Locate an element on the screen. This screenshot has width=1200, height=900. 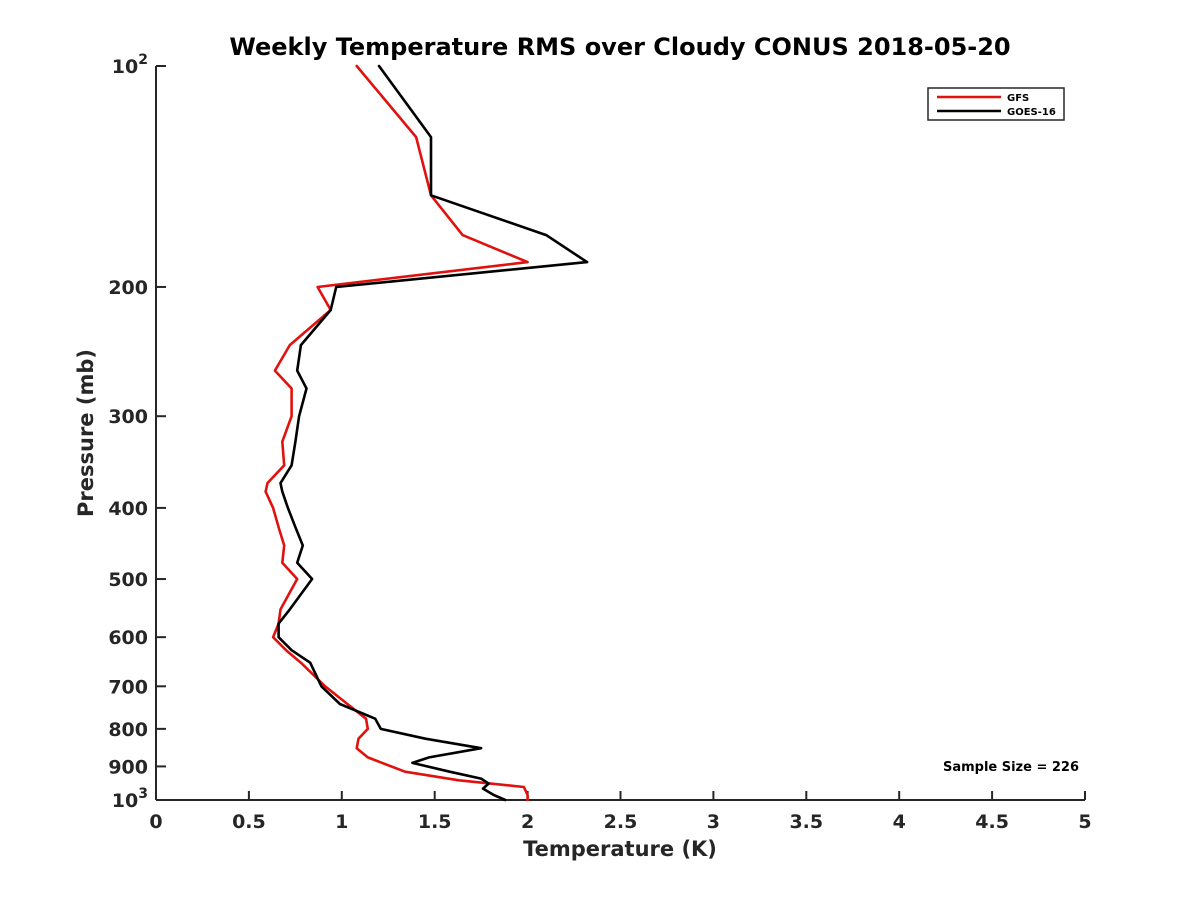
x-tick-label: 5 is located at coordinates (1084, 822).